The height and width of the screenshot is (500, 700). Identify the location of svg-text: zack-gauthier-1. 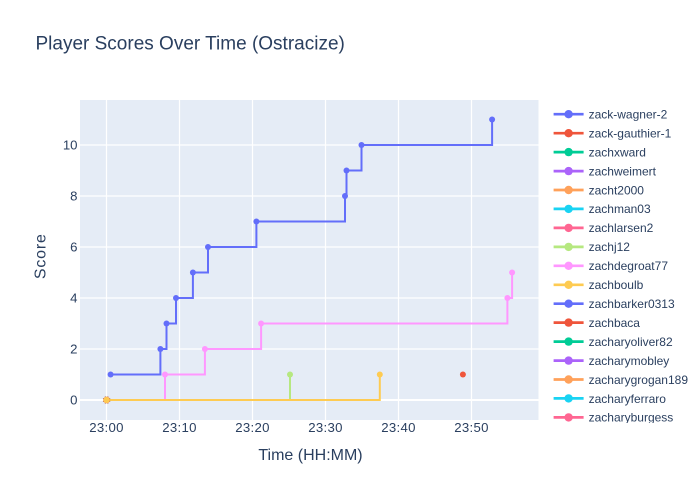
(630, 134).